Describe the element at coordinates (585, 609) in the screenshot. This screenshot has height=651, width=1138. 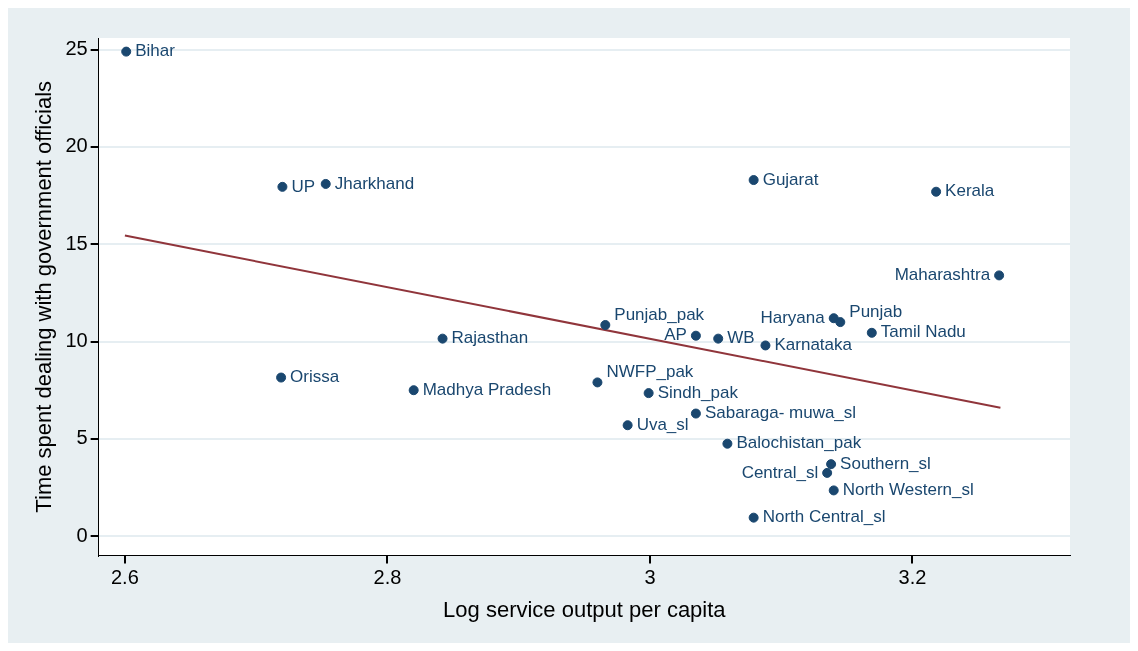
I see `x-axis-title: Log service output per capita` at that location.